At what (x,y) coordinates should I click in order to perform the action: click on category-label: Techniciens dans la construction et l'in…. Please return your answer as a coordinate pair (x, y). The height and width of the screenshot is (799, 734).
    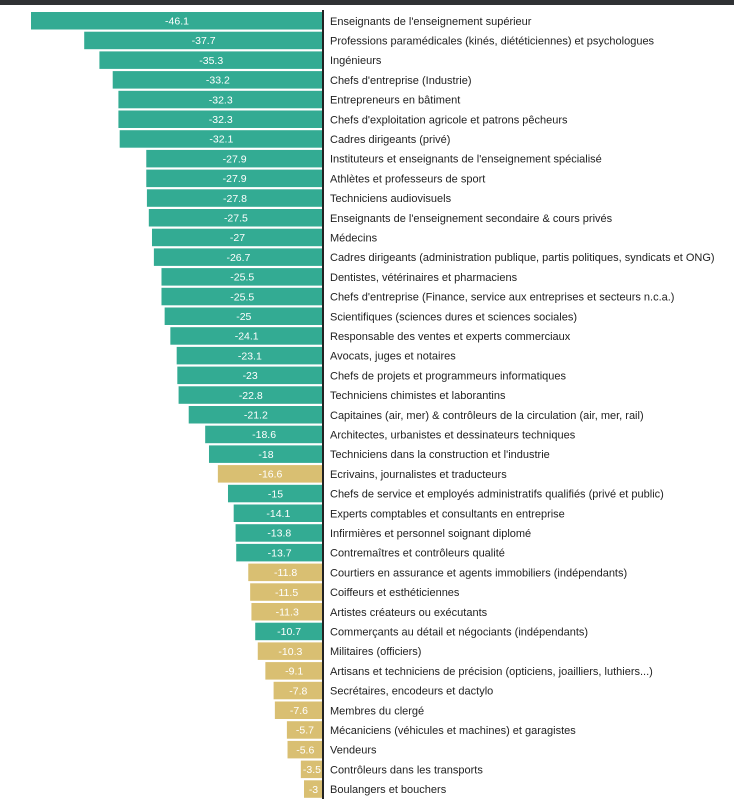
    Looking at the image, I should click on (440, 455).